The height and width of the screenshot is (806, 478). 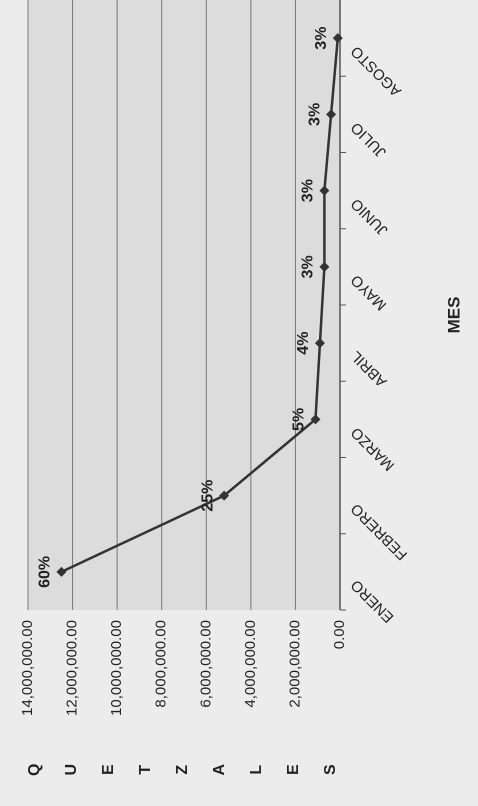 I want to click on data-label: 60%, so click(x=45, y=572).